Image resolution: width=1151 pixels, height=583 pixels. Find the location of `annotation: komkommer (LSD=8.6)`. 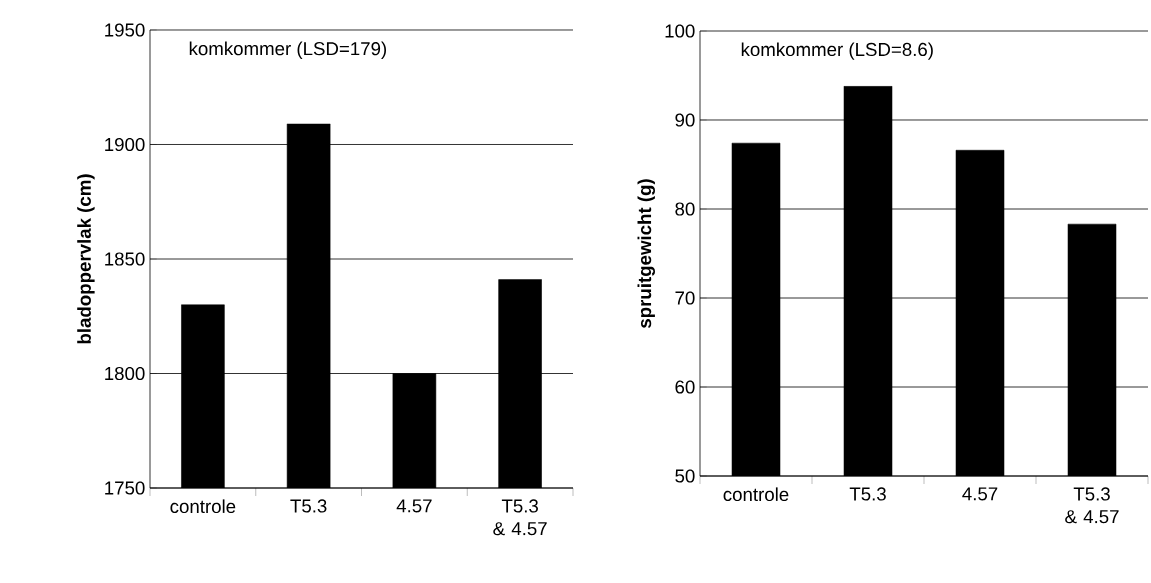

annotation: komkommer (LSD=8.6) is located at coordinates (837, 51).